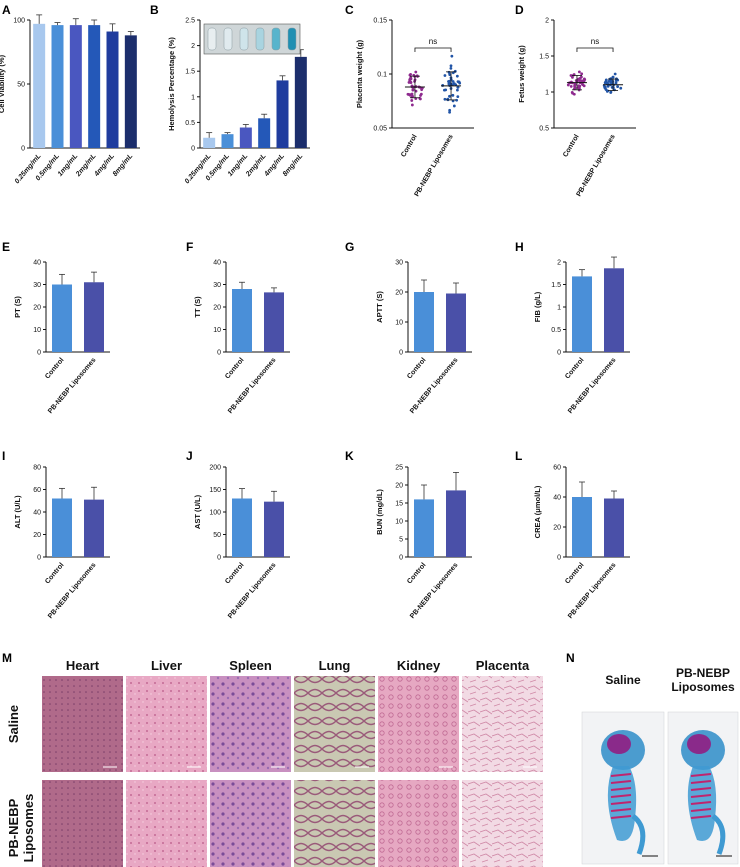 This screenshot has height=867, width=740. What do you see at coordinates (359, 73) in the screenshot?
I see `y-axis-label: Placenta weight (g)` at bounding box center [359, 73].